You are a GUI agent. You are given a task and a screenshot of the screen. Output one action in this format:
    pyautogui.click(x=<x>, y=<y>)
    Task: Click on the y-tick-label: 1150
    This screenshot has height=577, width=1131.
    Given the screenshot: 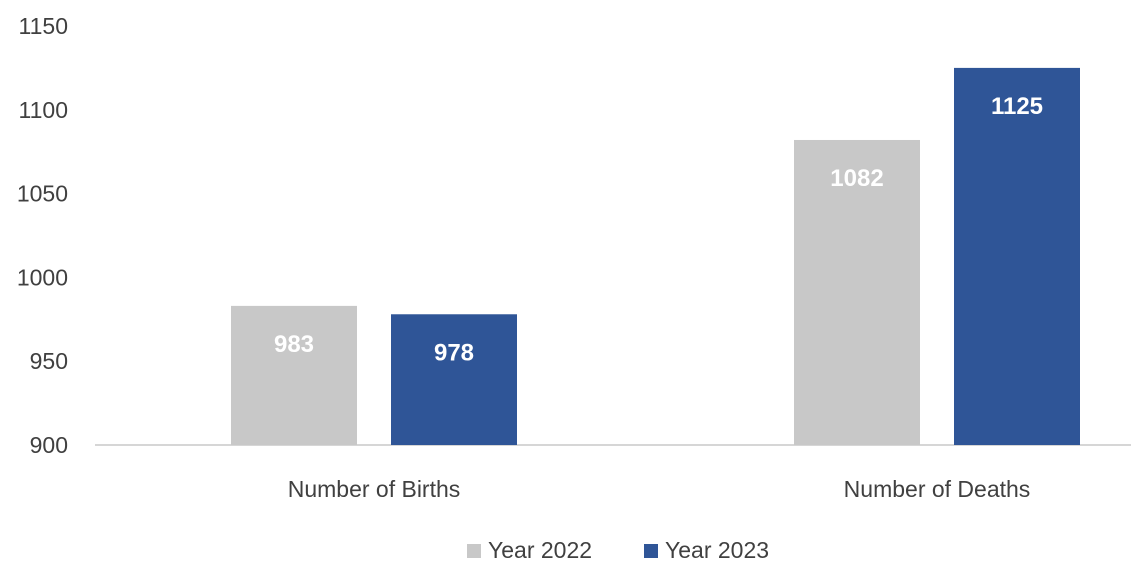 What is the action you would take?
    pyautogui.click(x=43, y=26)
    